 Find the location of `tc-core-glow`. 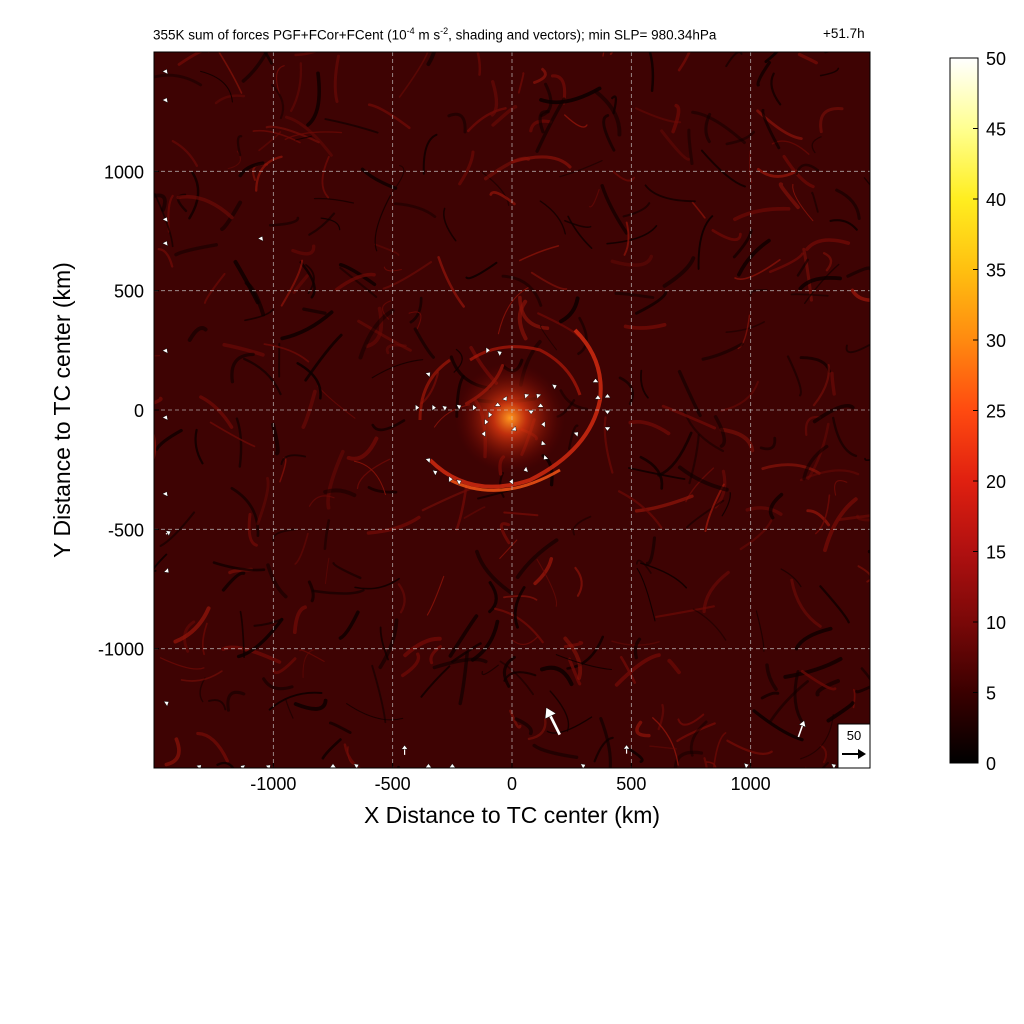

tc-core-glow is located at coordinates (510, 418).